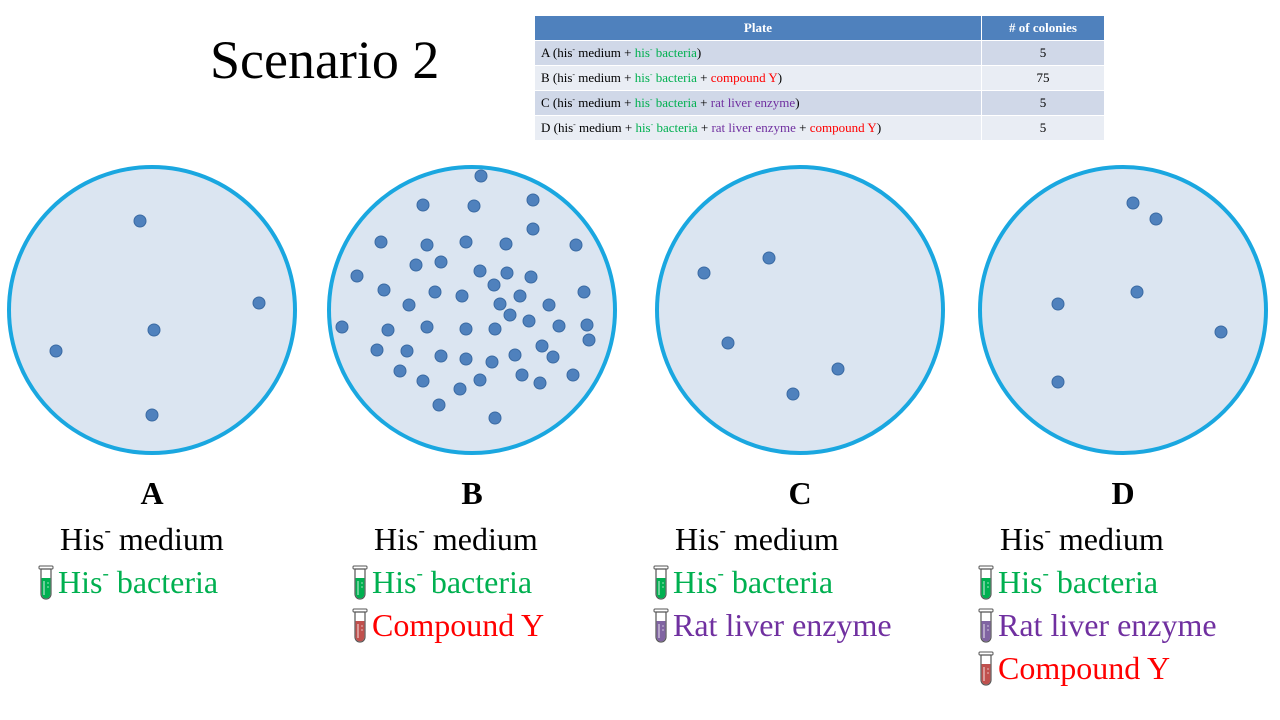 This screenshot has width=1280, height=720. What do you see at coordinates (325, 60) in the screenshot?
I see `slide-title: Scenario 2` at bounding box center [325, 60].